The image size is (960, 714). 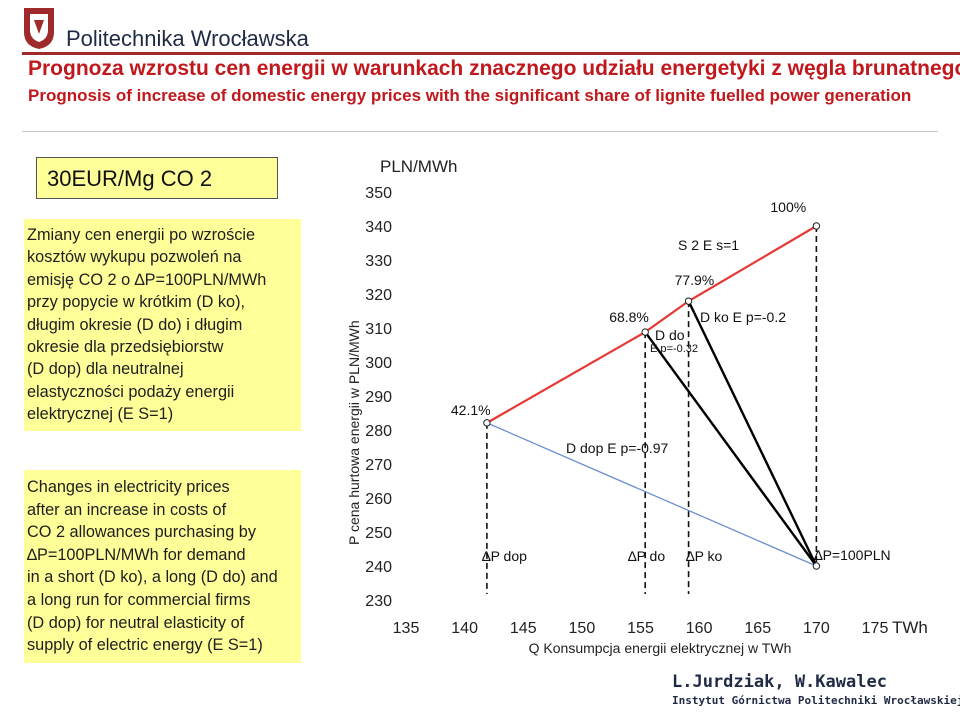 What do you see at coordinates (378, 193) in the screenshot?
I see `y-tick-label: 350` at bounding box center [378, 193].